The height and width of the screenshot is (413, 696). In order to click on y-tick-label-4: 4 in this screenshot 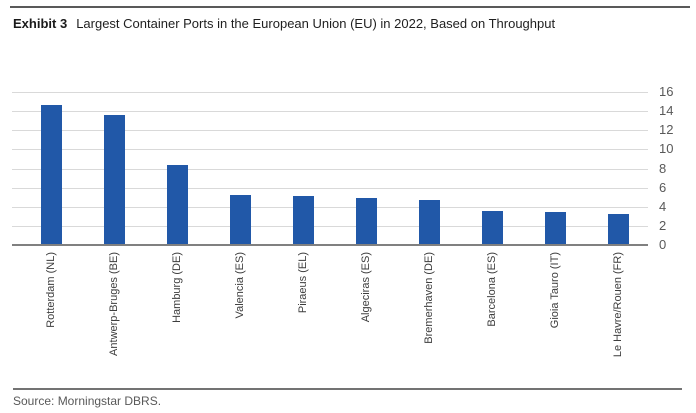, I will do `click(663, 206)`.